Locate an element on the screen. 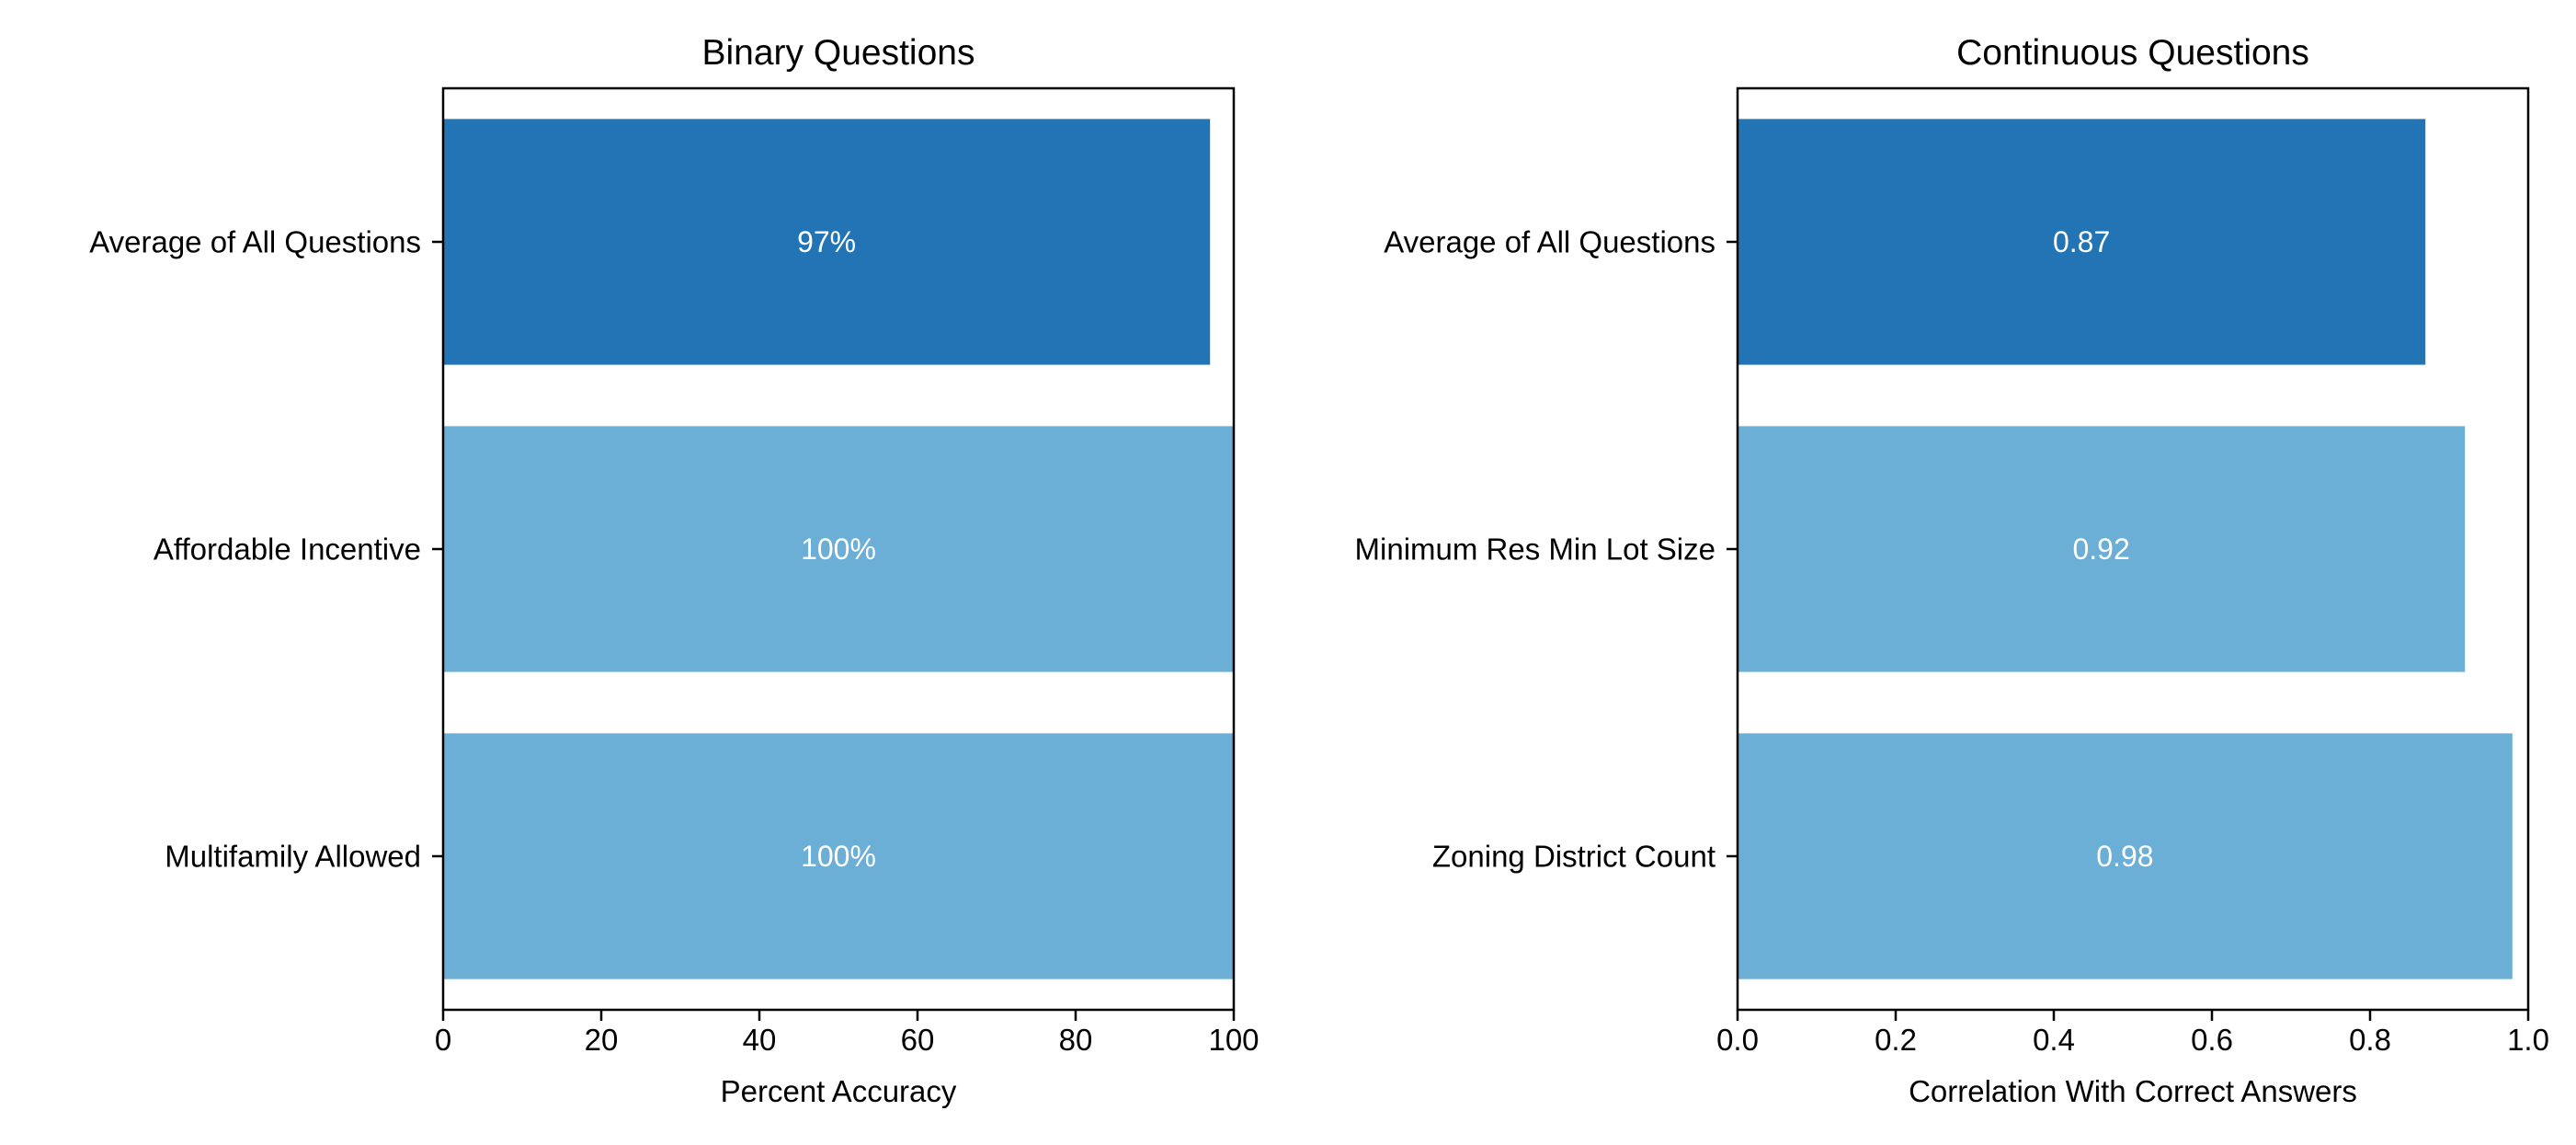  x-axis-label: Percent Accuracy is located at coordinates (839, 1091).